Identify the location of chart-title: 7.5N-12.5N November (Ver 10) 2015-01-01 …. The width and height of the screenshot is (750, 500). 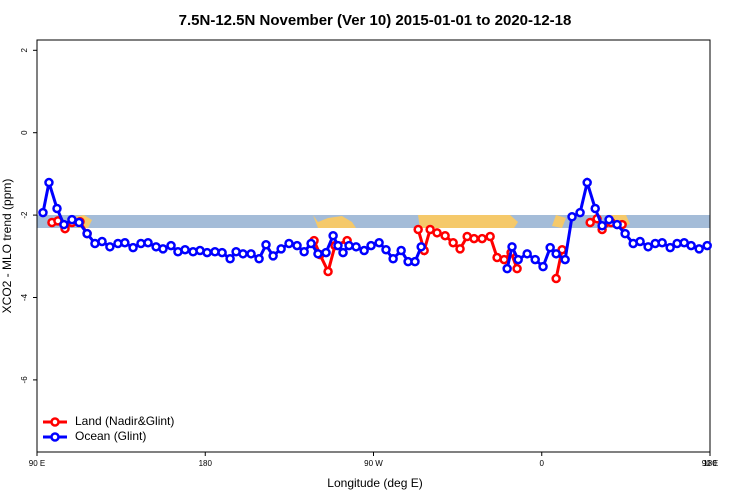
(375, 20).